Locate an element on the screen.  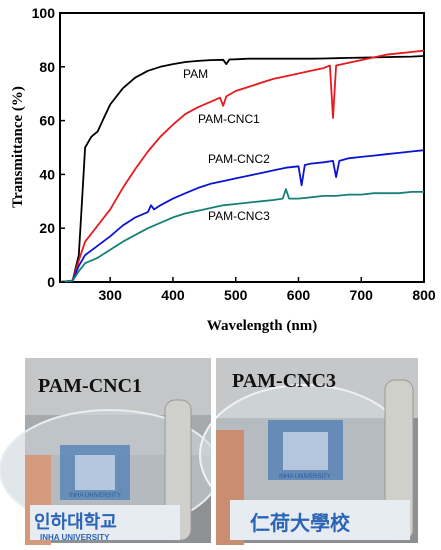
series-label-pam: PAM is located at coordinates (195, 74).